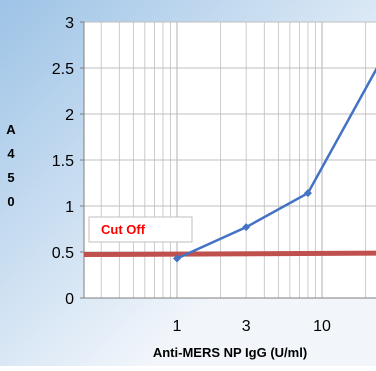  I want to click on x-tick-label: 10, so click(322, 326).